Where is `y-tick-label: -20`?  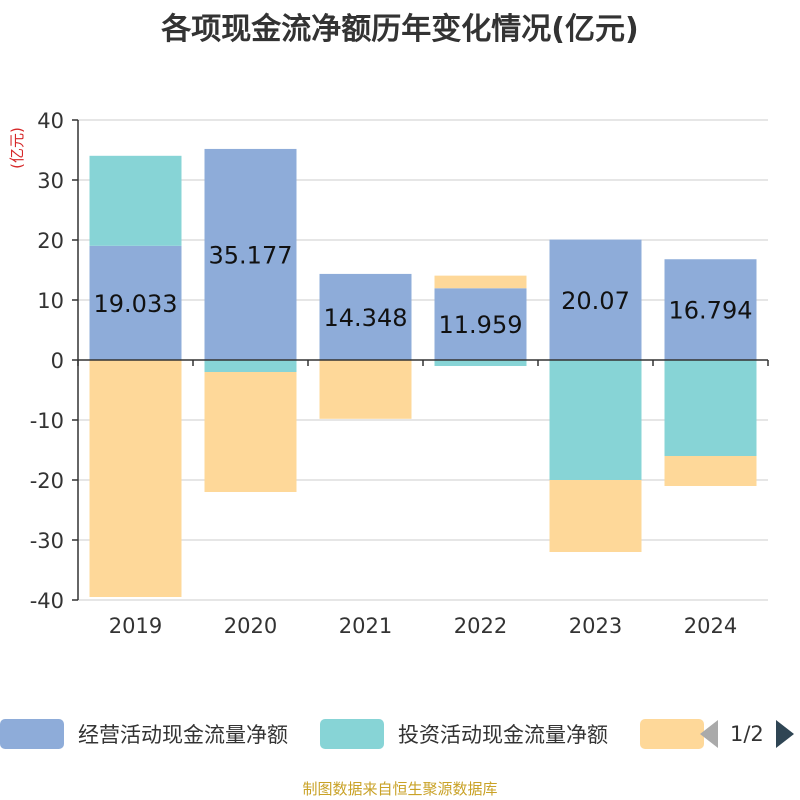
y-tick-label: -20 is located at coordinates (47, 481).